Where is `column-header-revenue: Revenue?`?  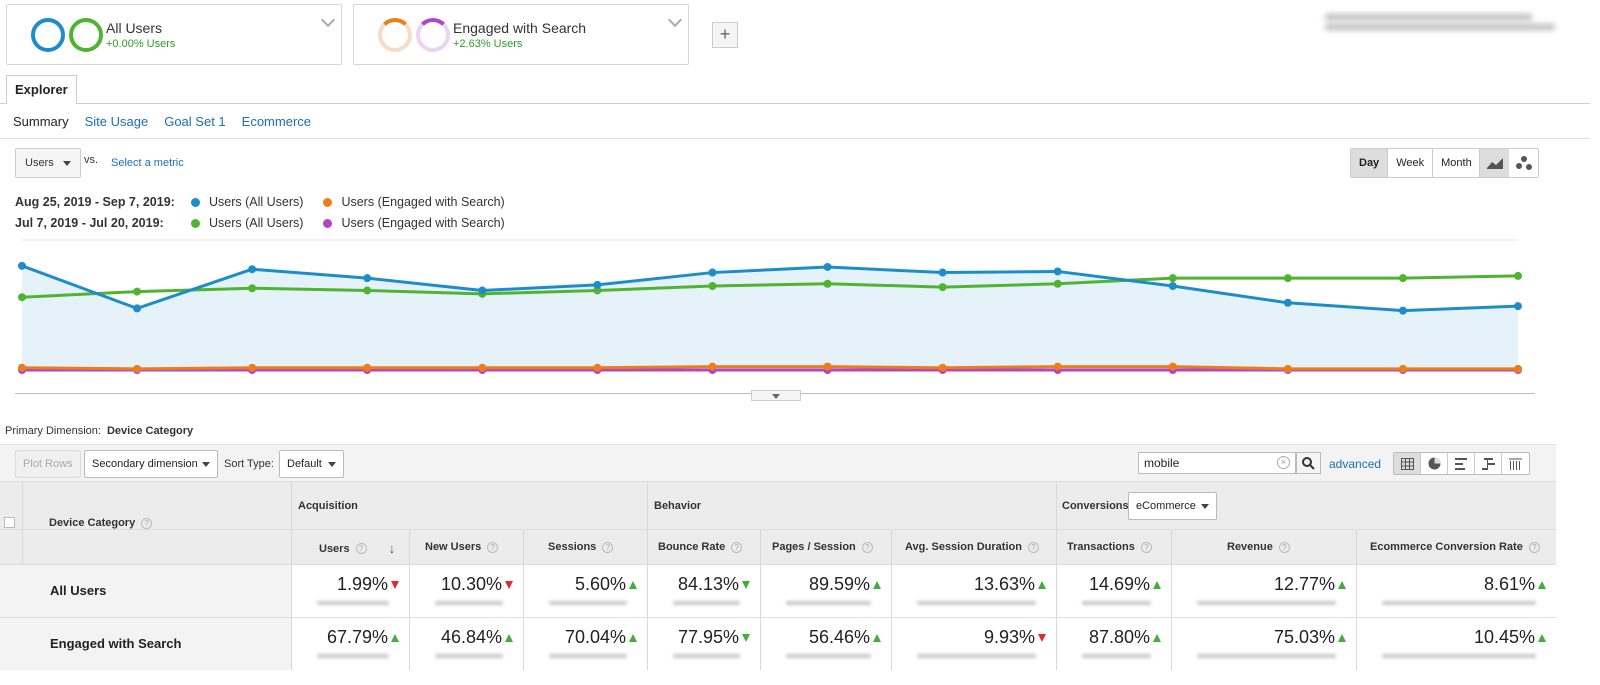 column-header-revenue: Revenue? is located at coordinates (1258, 547).